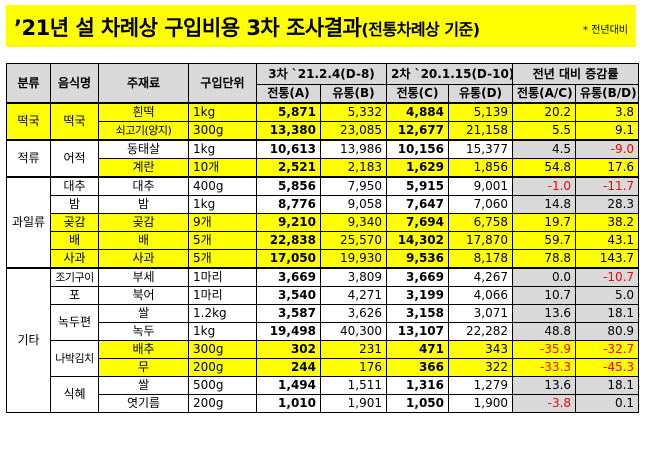 The height and width of the screenshot is (453, 648). I want to click on price-a-cell: 3,587, so click(288, 313).